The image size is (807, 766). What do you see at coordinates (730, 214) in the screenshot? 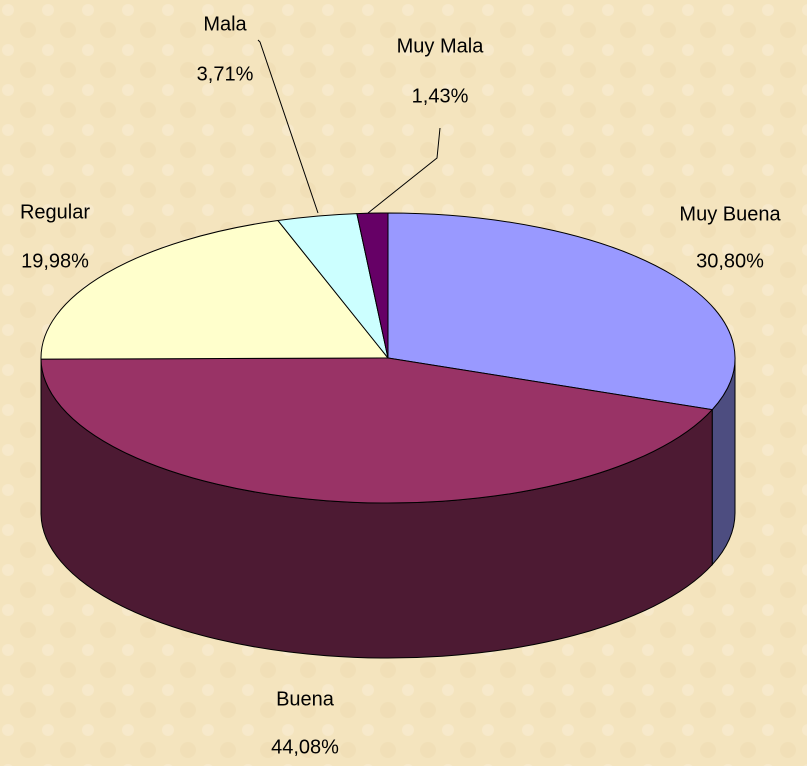
I see `category-label: Muy Buena` at bounding box center [730, 214].